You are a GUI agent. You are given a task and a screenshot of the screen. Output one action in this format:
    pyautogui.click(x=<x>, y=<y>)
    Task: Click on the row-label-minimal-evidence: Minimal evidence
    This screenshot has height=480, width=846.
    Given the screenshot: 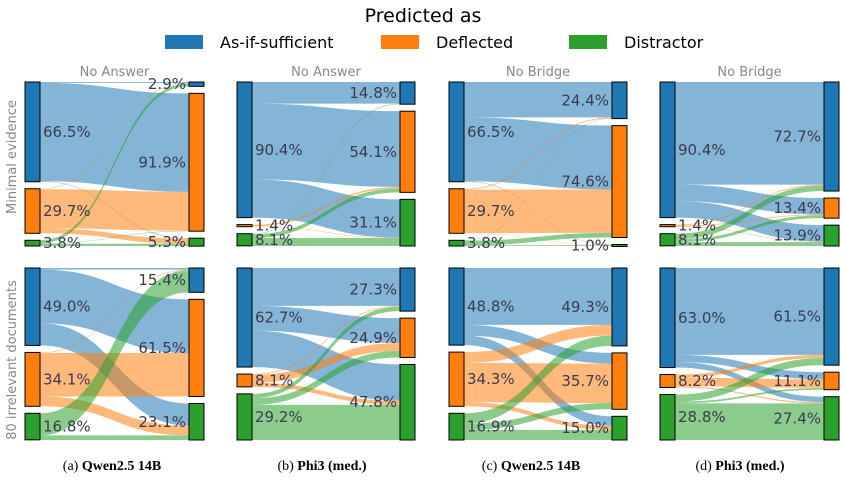 What is the action you would take?
    pyautogui.click(x=12, y=157)
    